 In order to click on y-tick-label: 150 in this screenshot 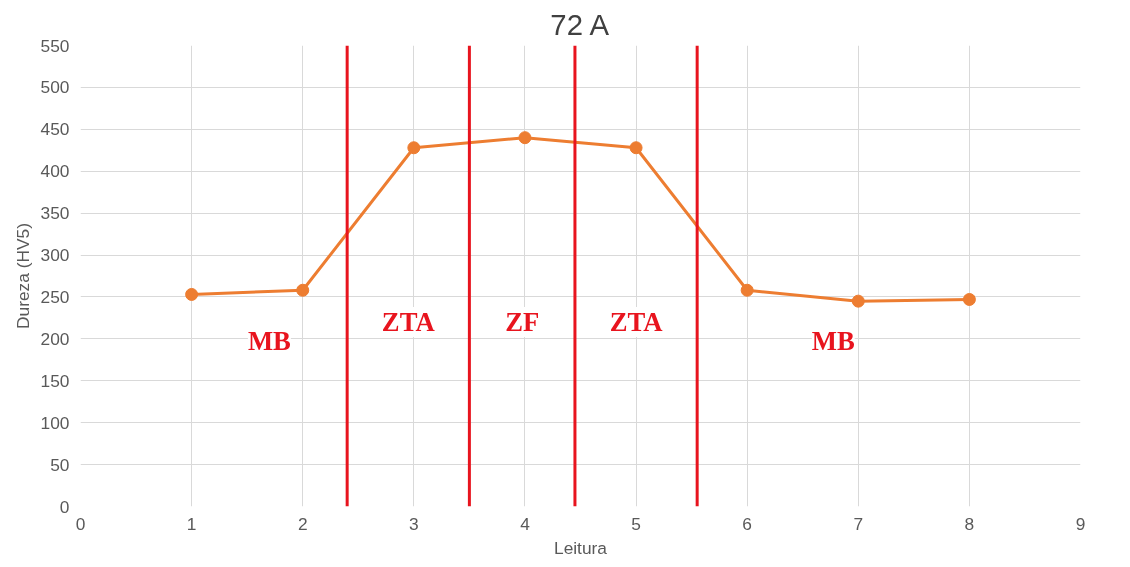, I will do `click(55, 380)`.